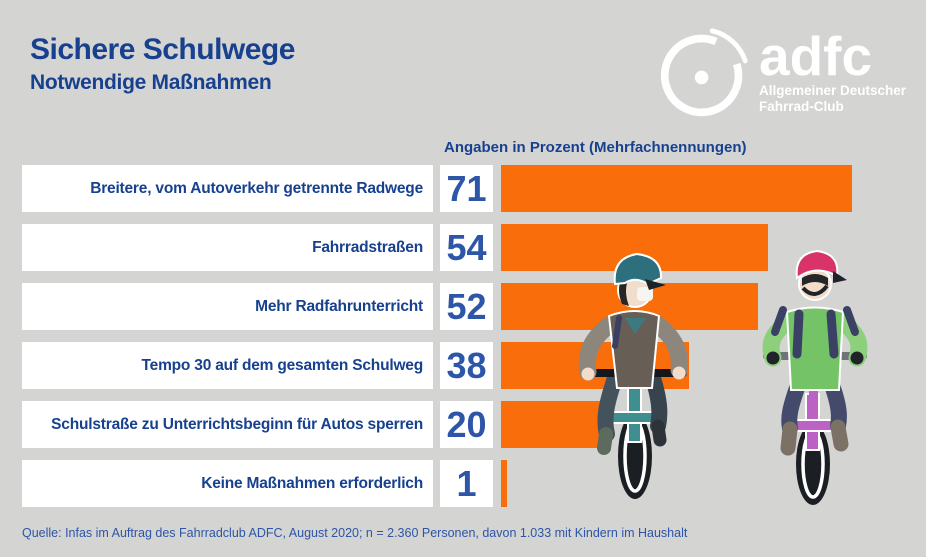 The image size is (926, 557). I want to click on adfc-logo-text: adfc Allgemeiner Deutscher Fahrrad-Club, so click(832, 70).